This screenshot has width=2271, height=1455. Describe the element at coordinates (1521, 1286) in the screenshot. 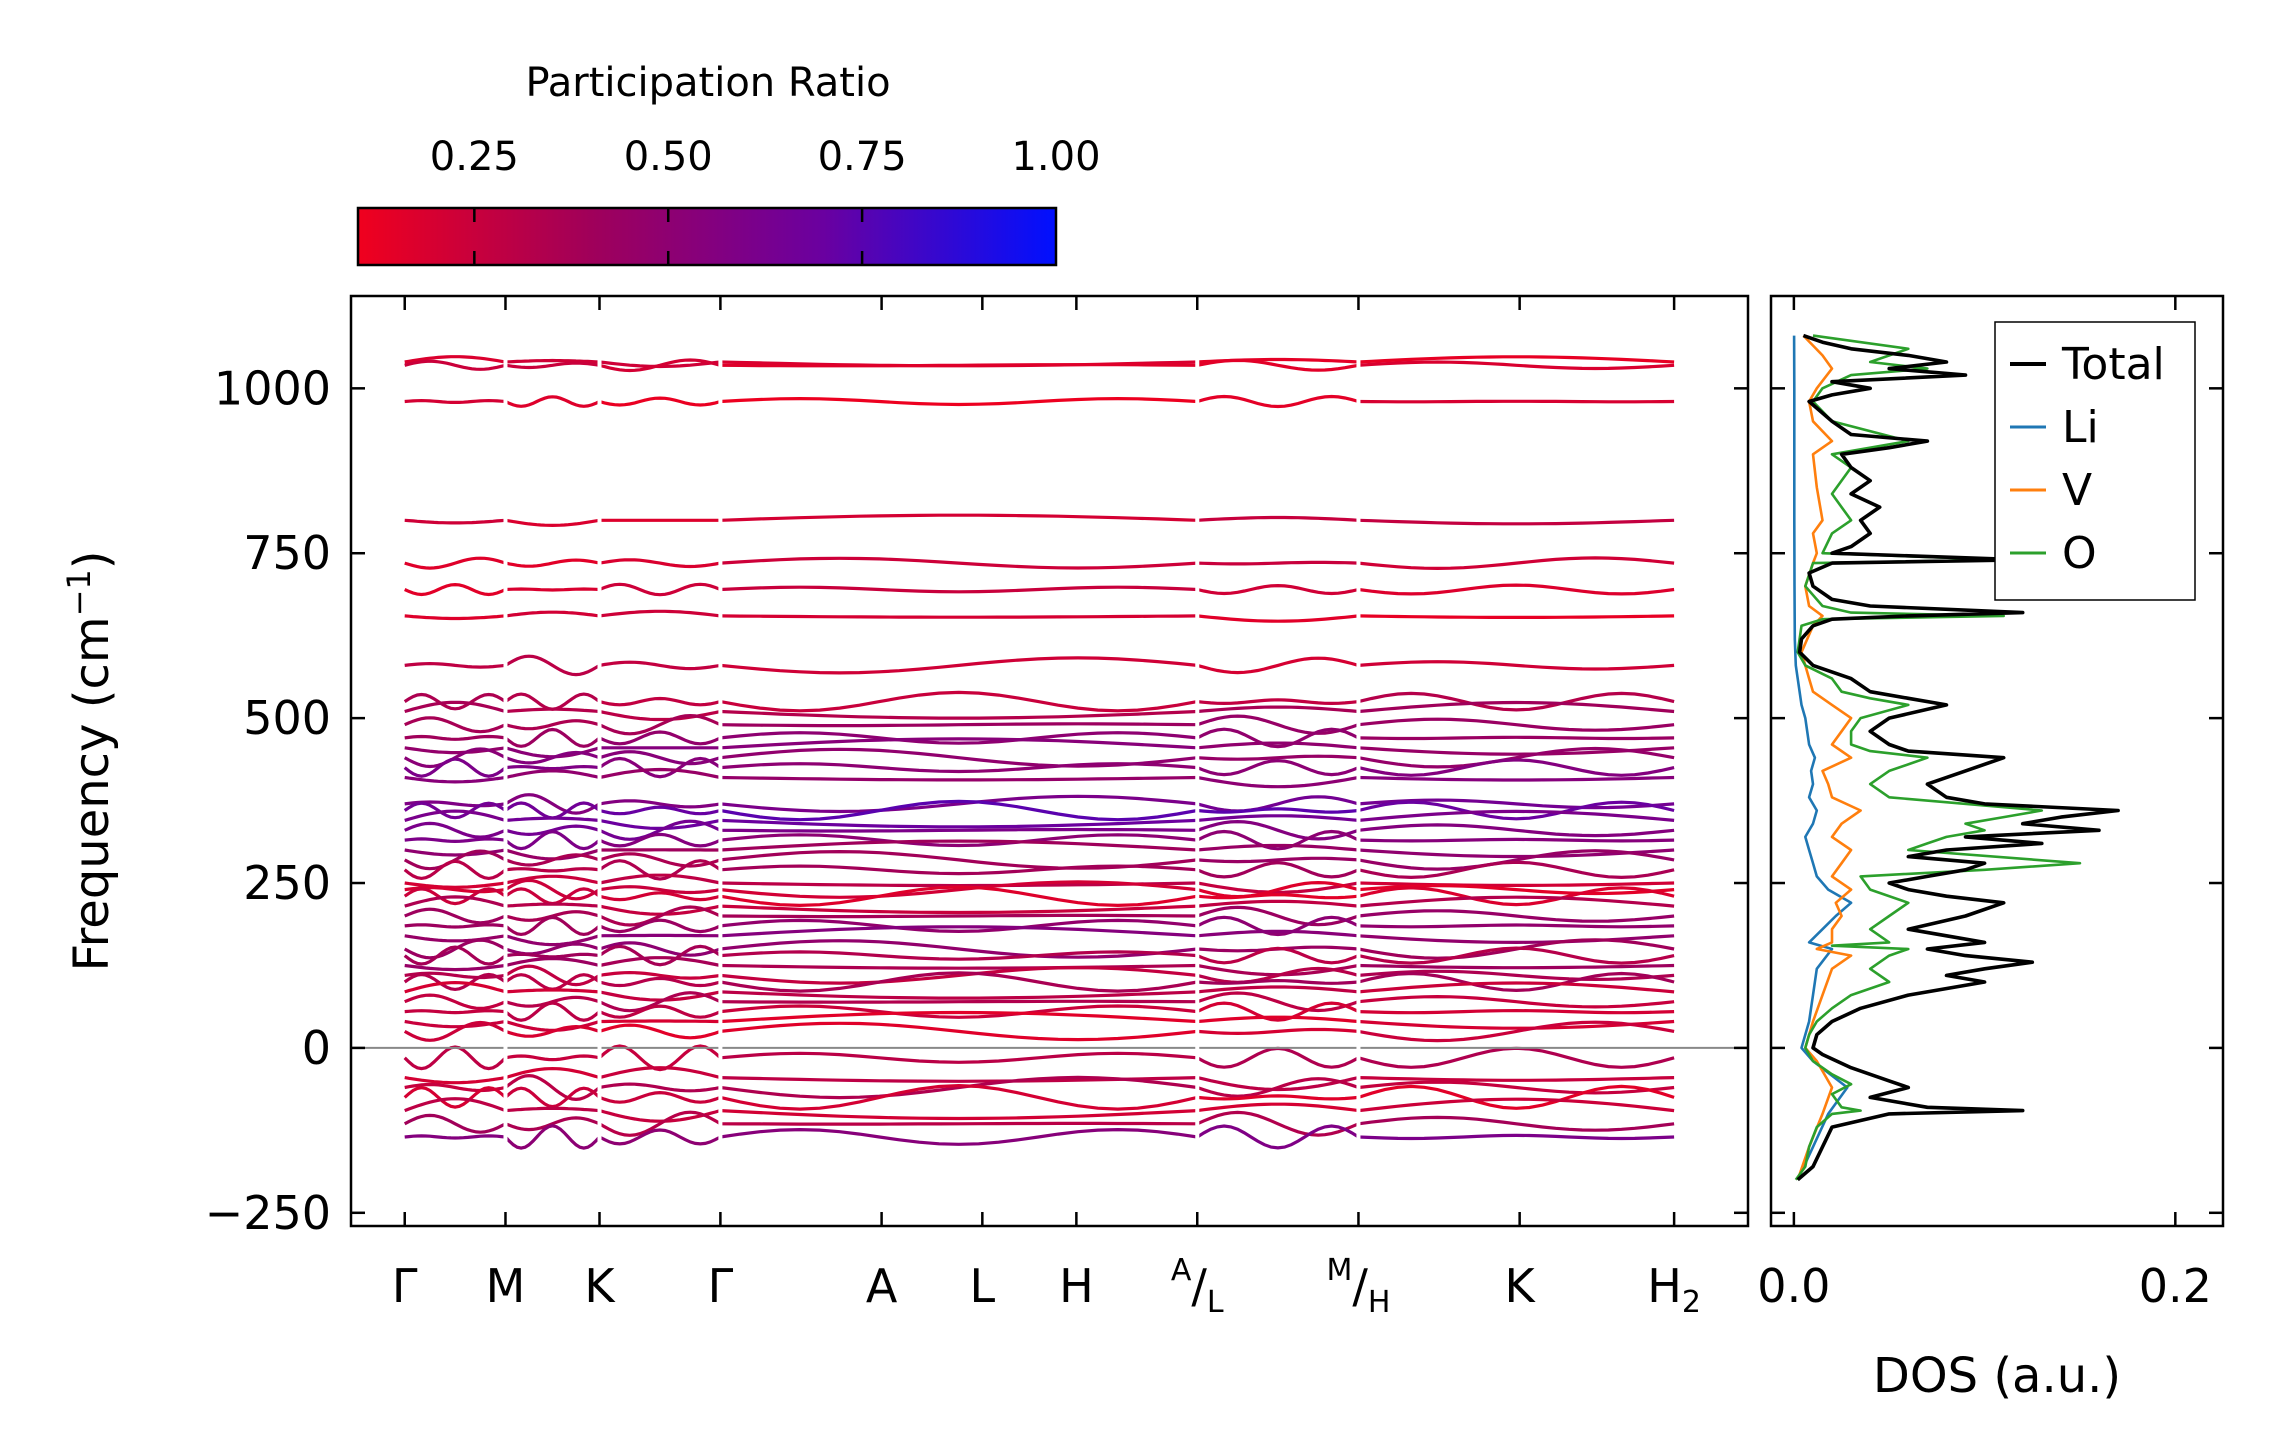

I see `x-tick-label: K` at that location.